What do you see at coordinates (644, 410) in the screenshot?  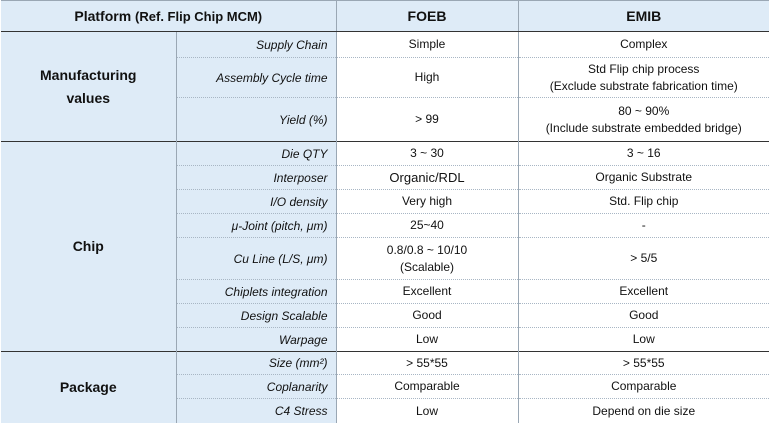 I see `emib-c4-stress: Depend on die size` at bounding box center [644, 410].